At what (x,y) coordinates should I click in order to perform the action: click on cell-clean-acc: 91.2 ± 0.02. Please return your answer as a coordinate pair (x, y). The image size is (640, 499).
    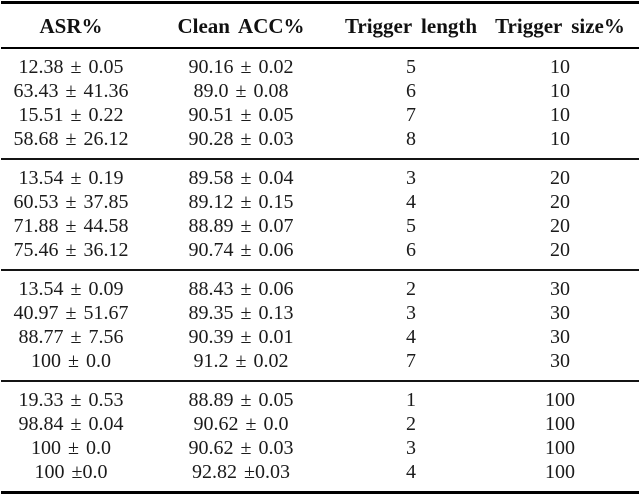
    Looking at the image, I should click on (241, 361).